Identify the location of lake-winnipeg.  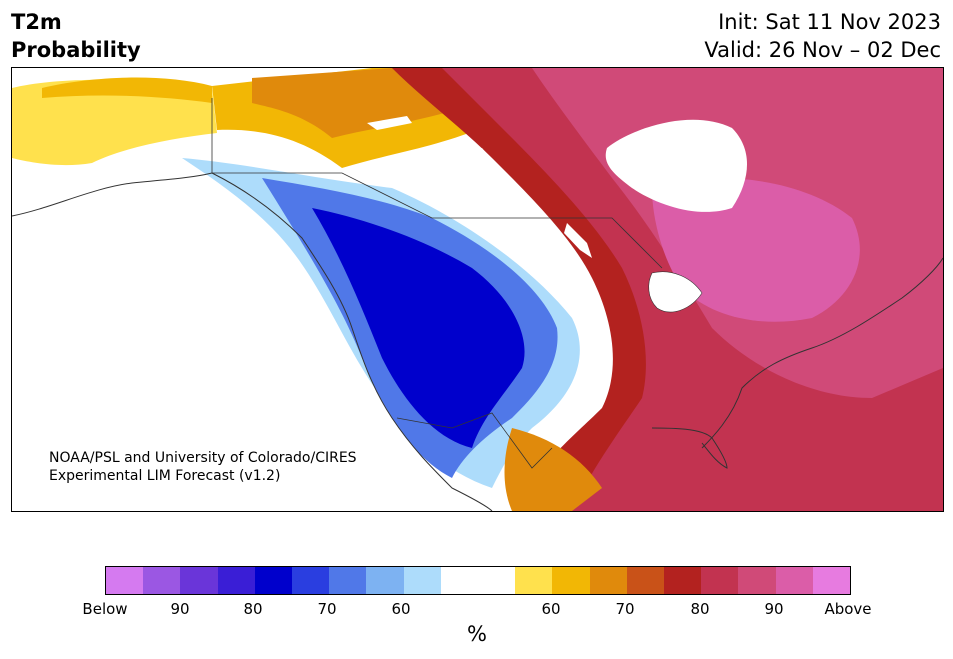
(578, 240).